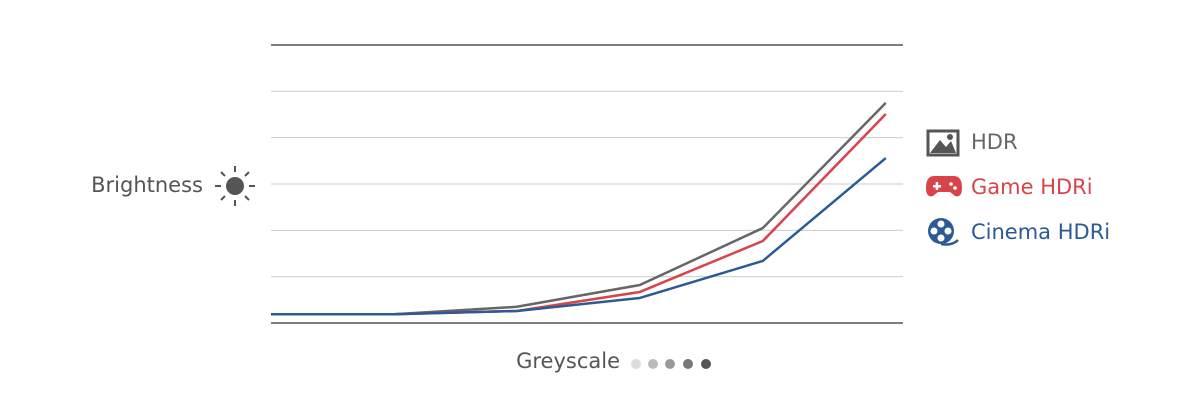 The height and width of the screenshot is (400, 1200). What do you see at coordinates (671, 364) in the screenshot?
I see `greyscale-dots` at bounding box center [671, 364].